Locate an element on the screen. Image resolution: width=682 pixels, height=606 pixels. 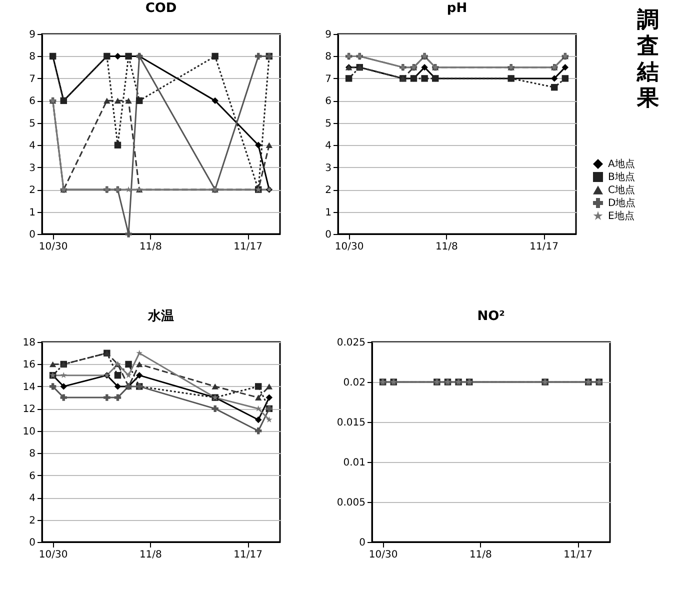
text: 調査結果 is located at coordinates (648, 60).